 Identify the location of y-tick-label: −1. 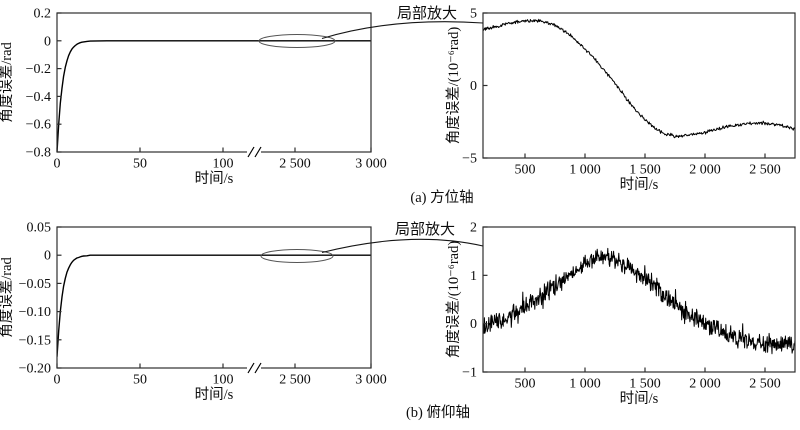
(469, 373).